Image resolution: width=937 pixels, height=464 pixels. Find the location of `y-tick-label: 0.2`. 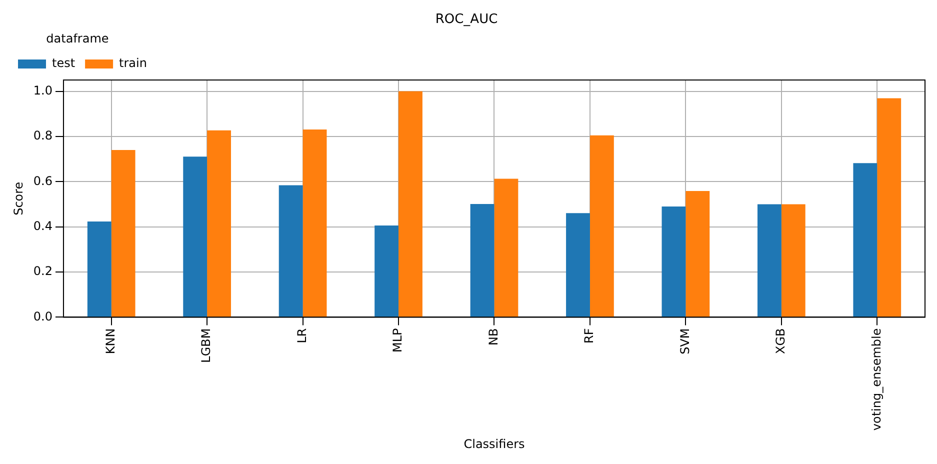

y-tick-label: 0.2 is located at coordinates (42, 271).